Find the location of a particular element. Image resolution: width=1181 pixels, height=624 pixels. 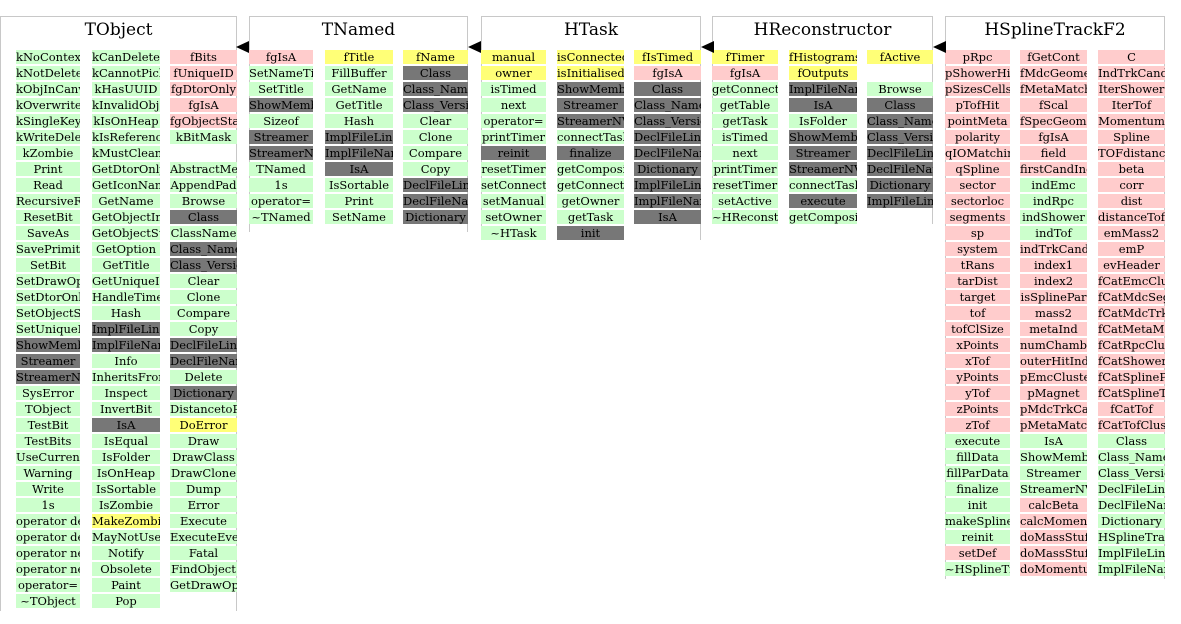

member-cell: AppendPad is located at coordinates (203, 185).